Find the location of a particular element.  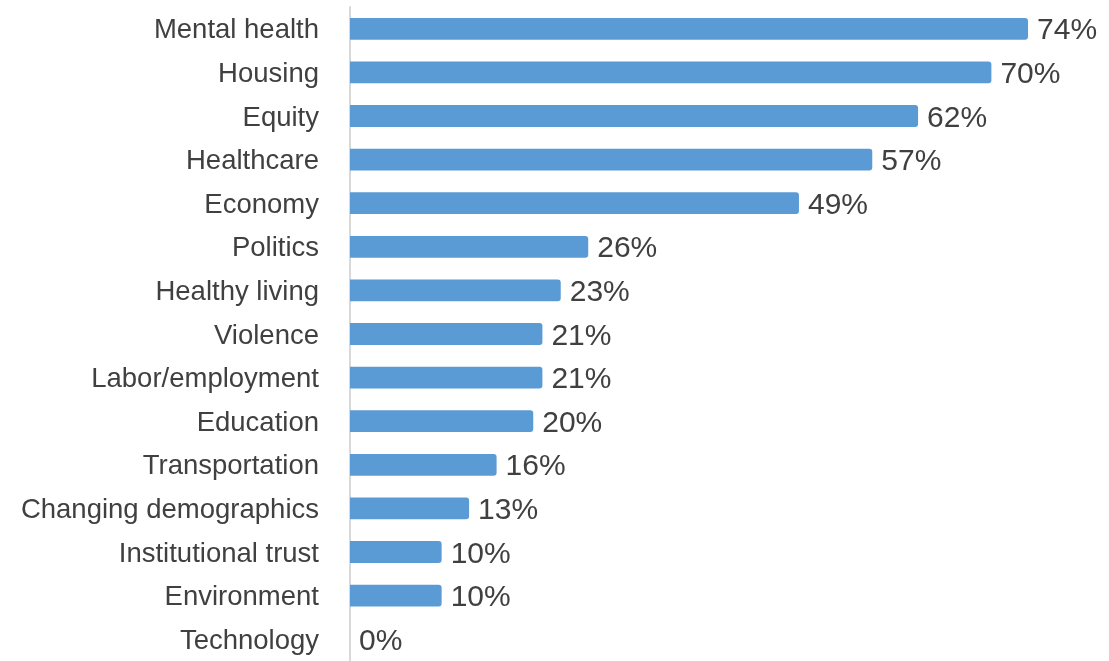

y-tick-label: Housing is located at coordinates (268, 72).